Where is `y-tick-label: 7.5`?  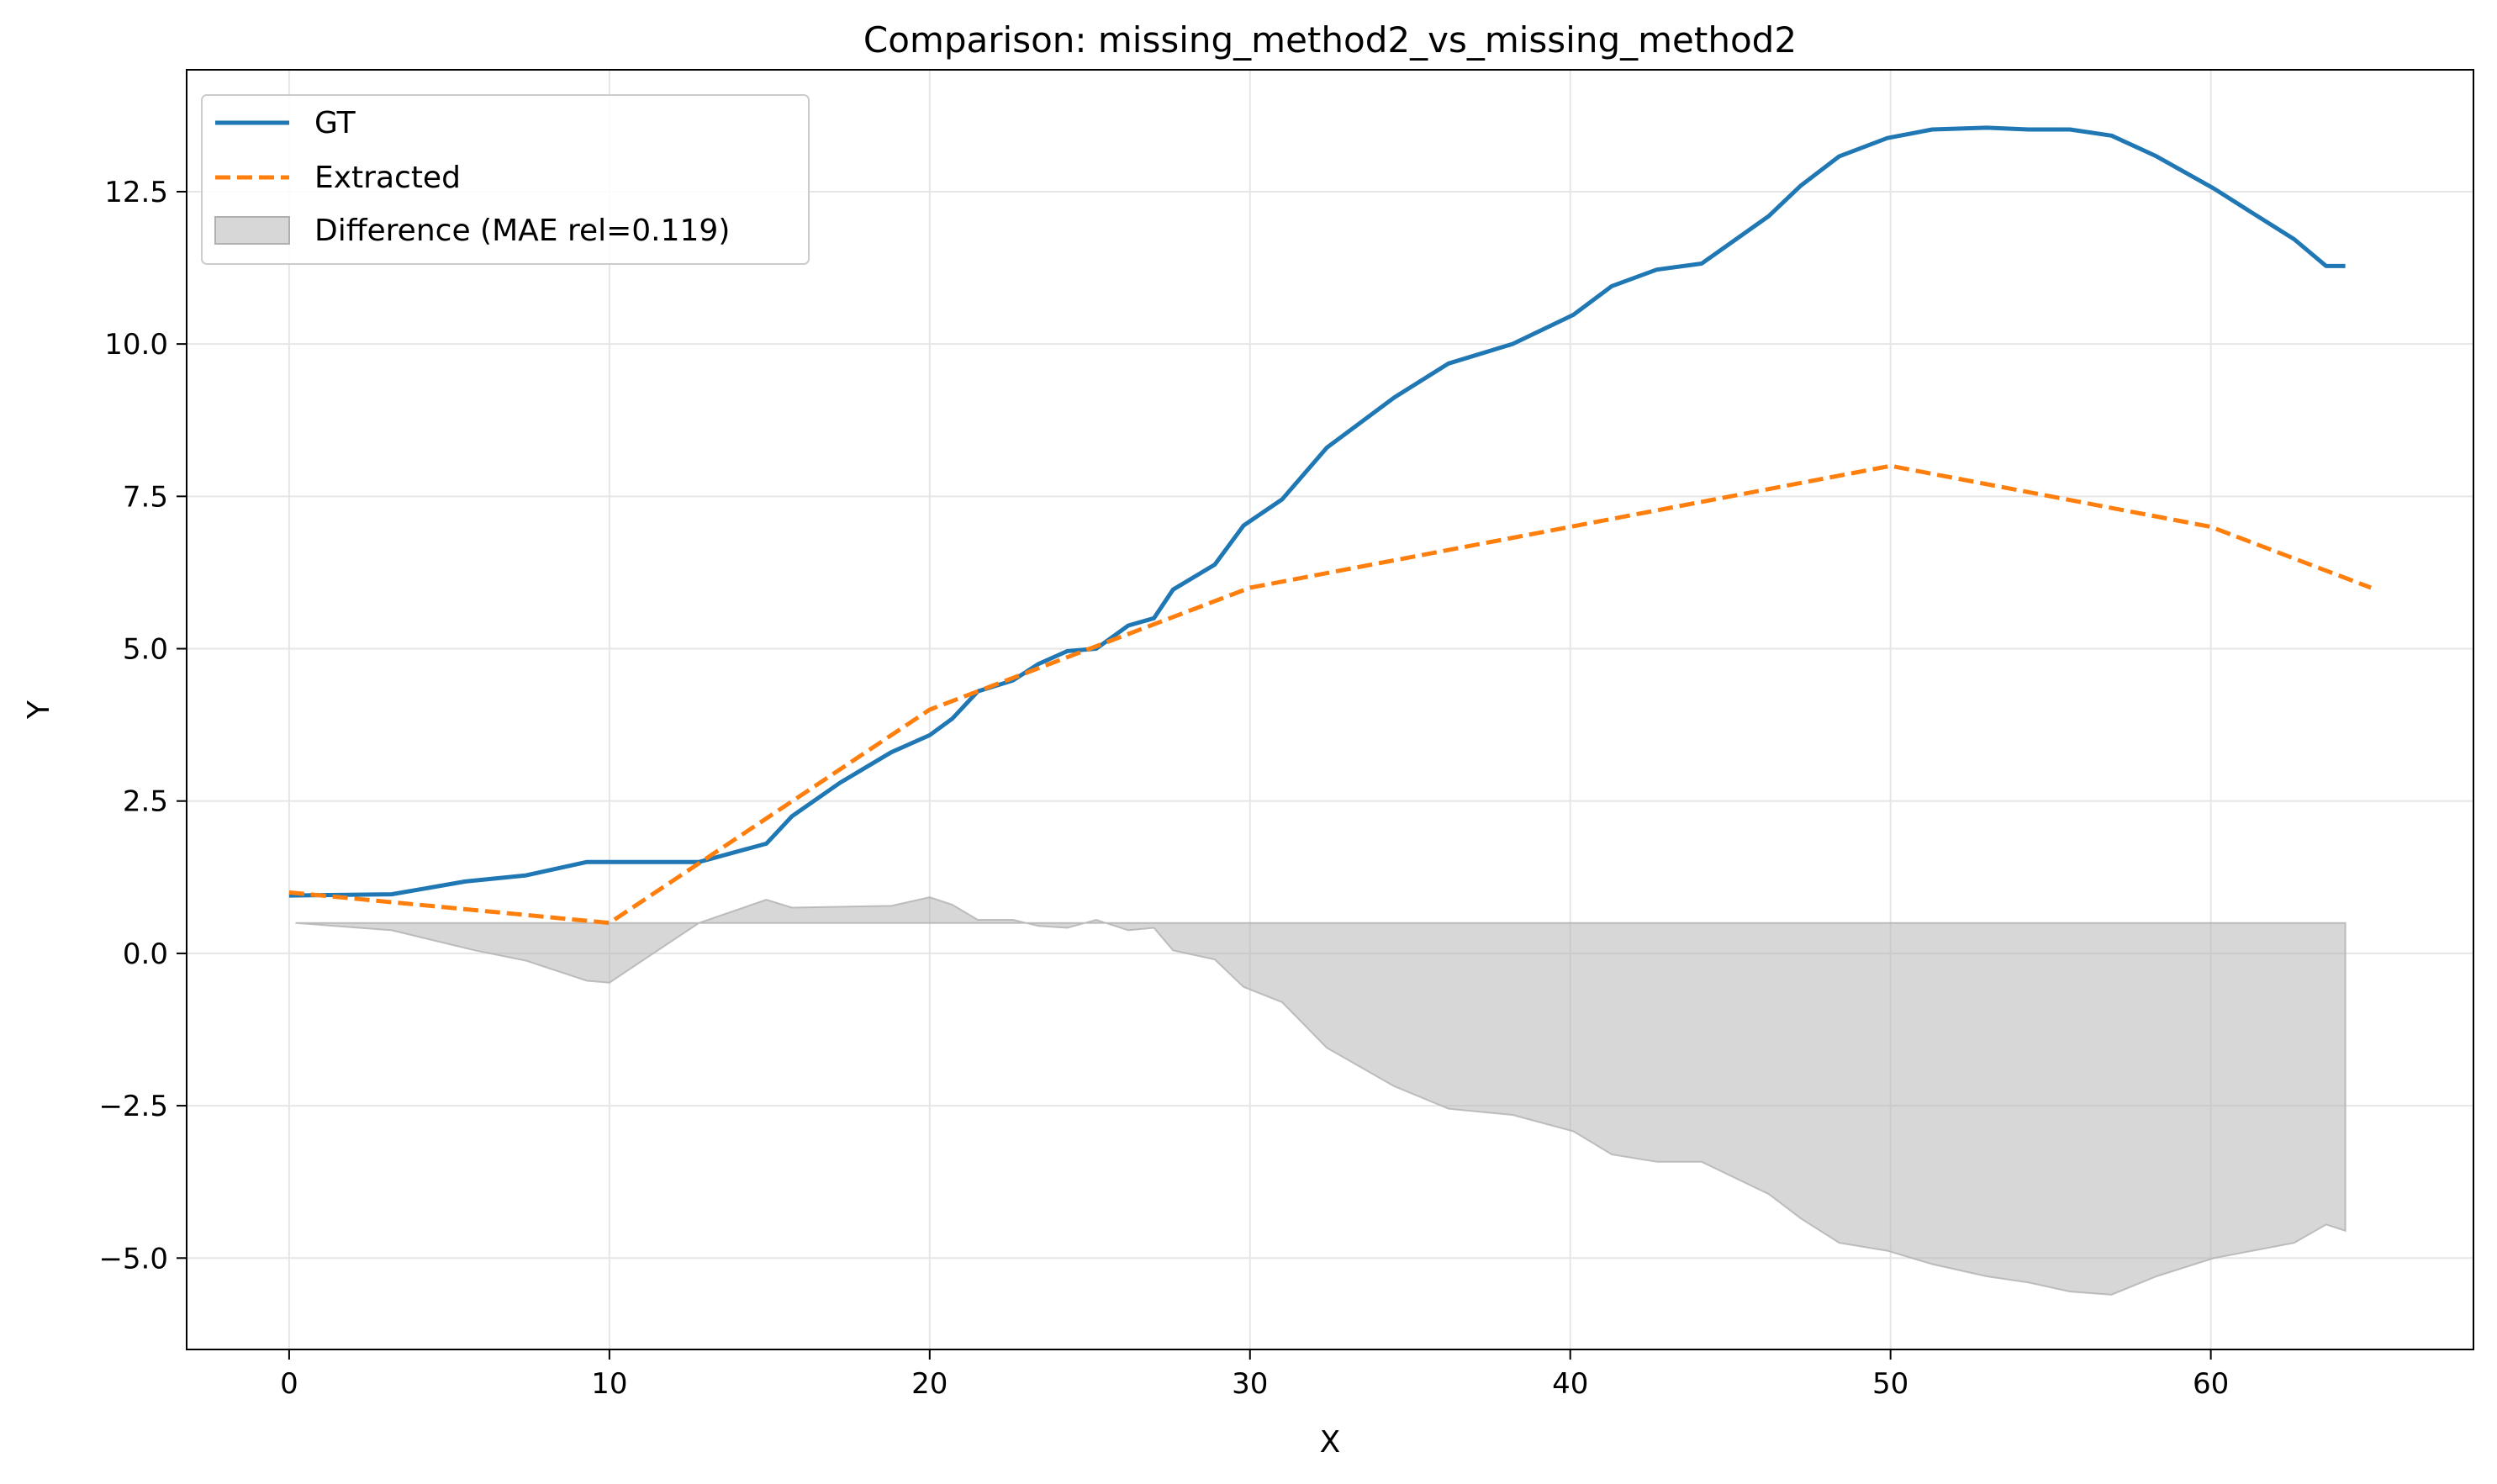 y-tick-label: 7.5 is located at coordinates (145, 497).